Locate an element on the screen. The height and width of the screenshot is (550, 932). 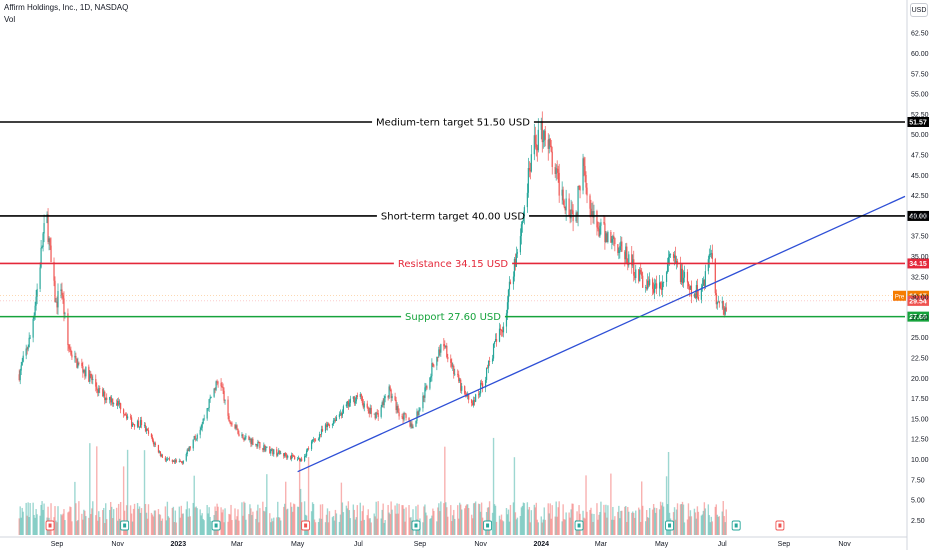
x-tick-label: Nov is located at coordinates (844, 544).